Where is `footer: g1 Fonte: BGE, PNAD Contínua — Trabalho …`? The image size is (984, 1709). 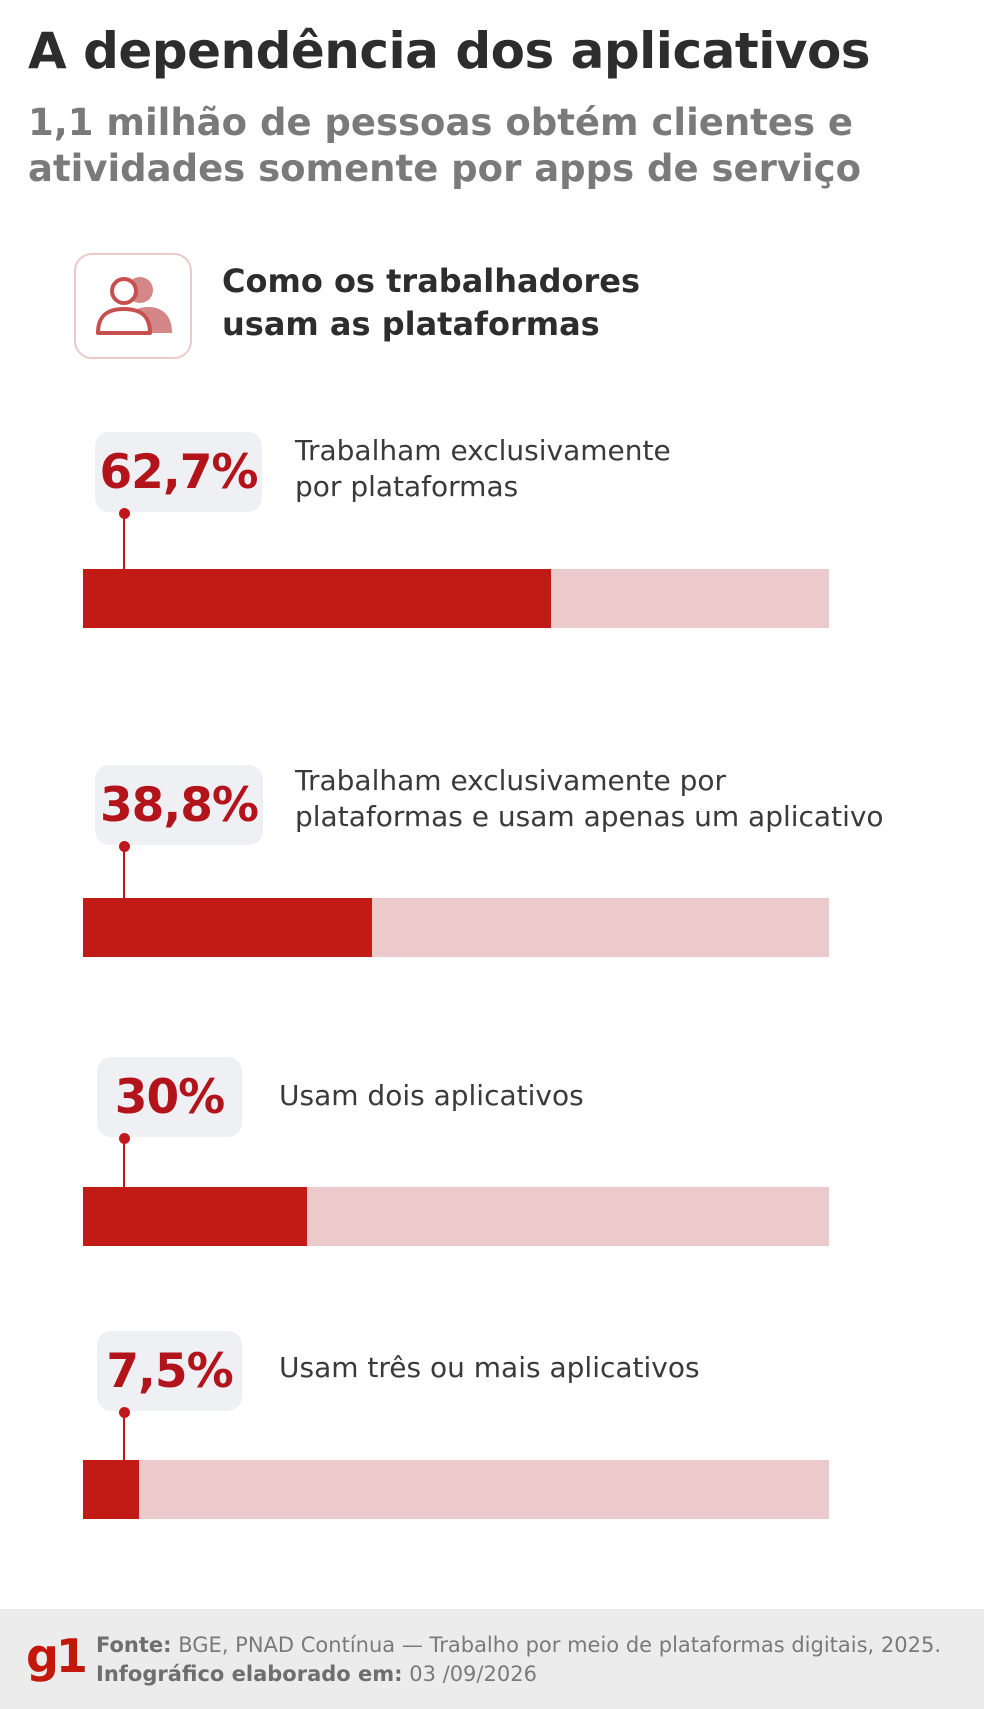 footer: g1 Fonte: BGE, PNAD Contínua — Trabalho … is located at coordinates (492, 1659).